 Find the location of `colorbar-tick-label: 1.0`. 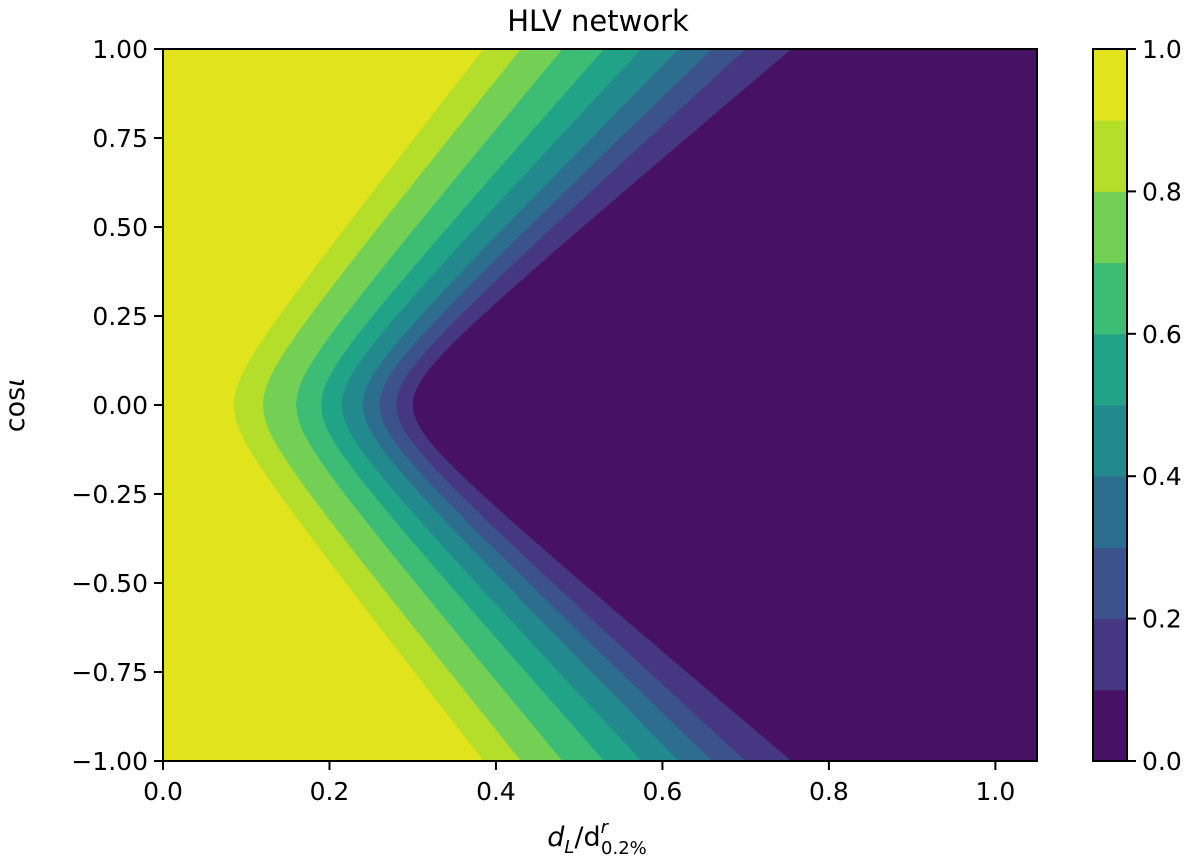

colorbar-tick-label: 1.0 is located at coordinates (1162, 49).